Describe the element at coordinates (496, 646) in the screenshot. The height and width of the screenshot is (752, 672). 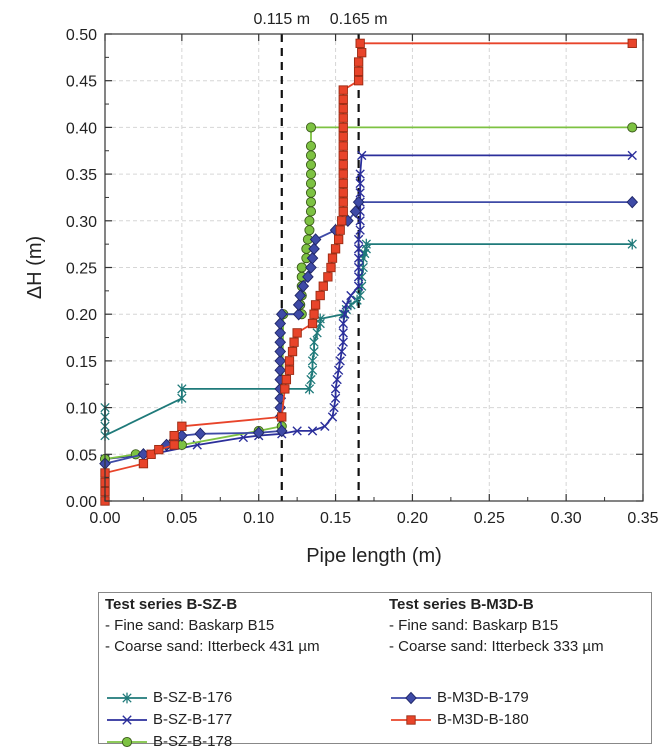
I see `legend-group2-coarse-sand: - Coarse sand: Itterbeck 333 µm` at that location.